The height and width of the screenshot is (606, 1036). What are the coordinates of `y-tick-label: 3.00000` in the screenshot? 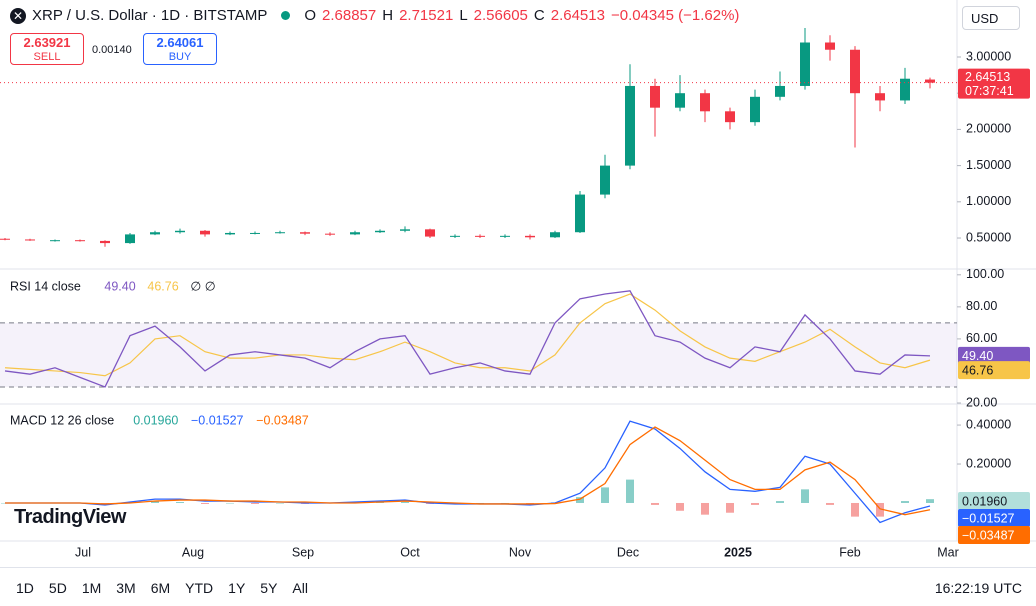 It's located at (988, 56).